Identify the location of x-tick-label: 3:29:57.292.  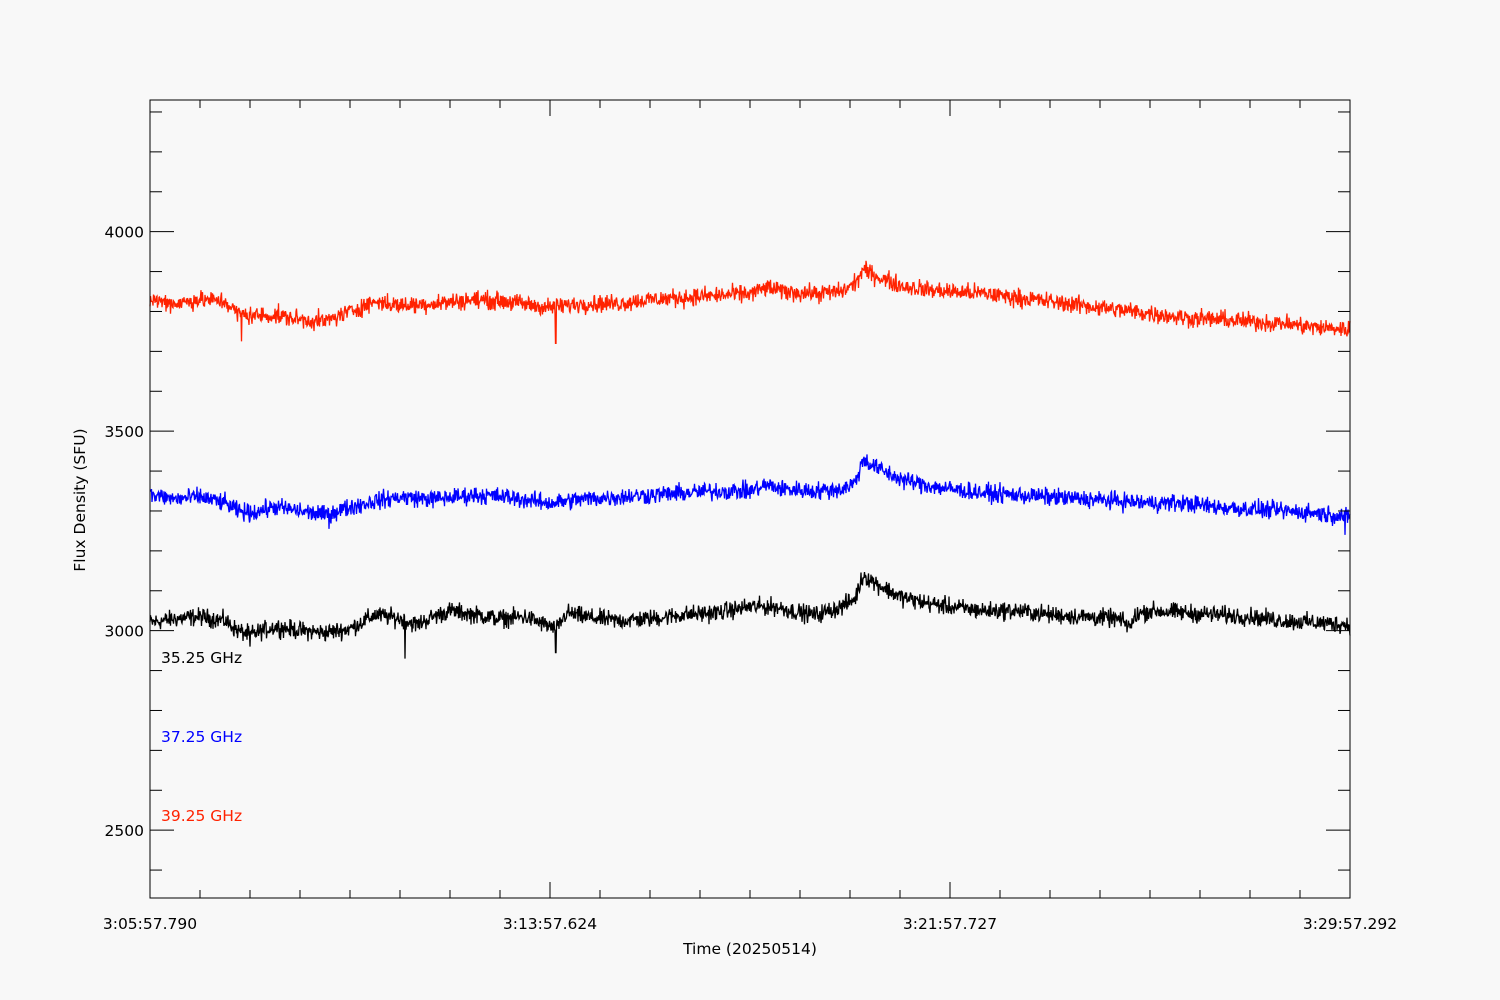
(1350, 924).